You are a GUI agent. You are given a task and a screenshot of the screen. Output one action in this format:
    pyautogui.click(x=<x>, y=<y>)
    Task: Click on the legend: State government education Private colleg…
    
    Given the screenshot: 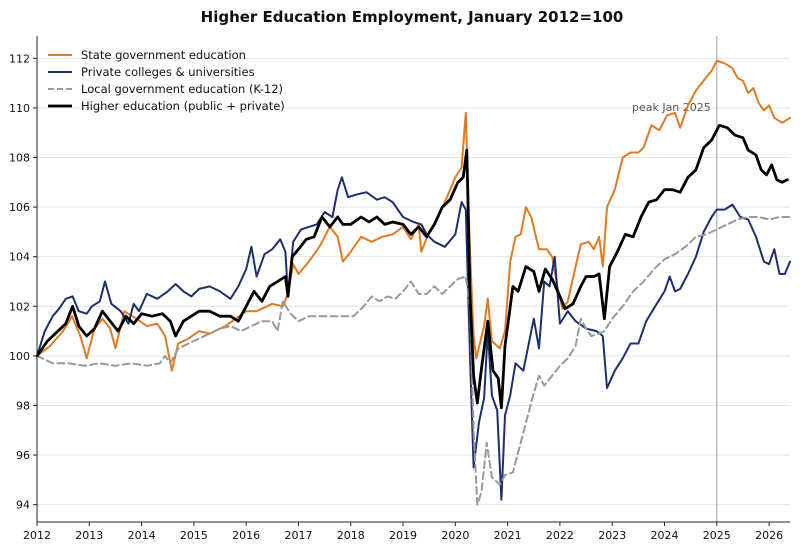 What is the action you would take?
    pyautogui.click(x=166, y=80)
    